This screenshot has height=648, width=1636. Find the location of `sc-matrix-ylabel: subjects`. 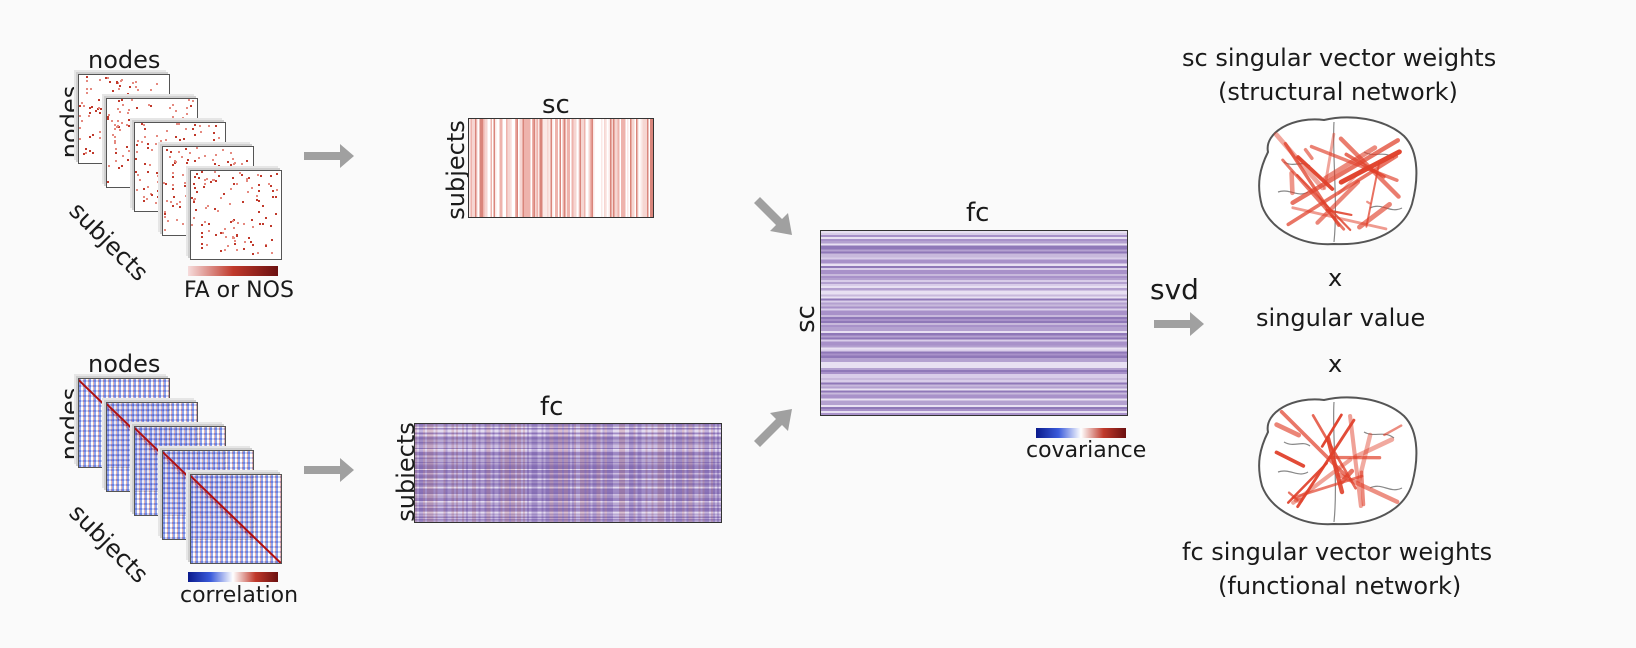

sc-matrix-ylabel: subjects is located at coordinates (455, 170).